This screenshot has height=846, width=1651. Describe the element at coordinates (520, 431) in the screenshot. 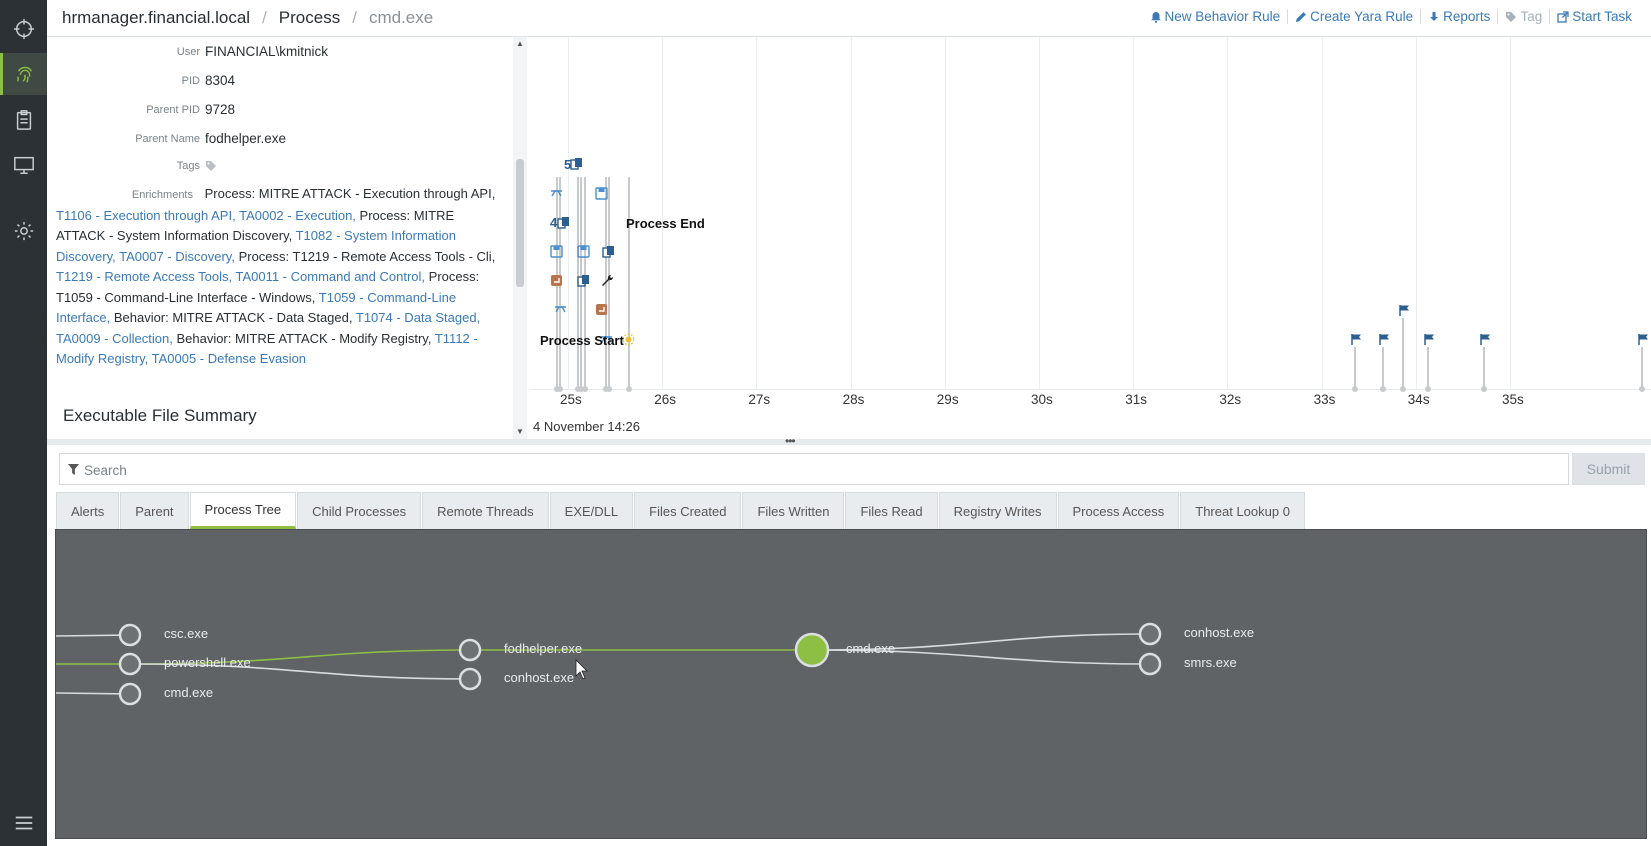

I see `scroll-down-icon: ▼` at that location.